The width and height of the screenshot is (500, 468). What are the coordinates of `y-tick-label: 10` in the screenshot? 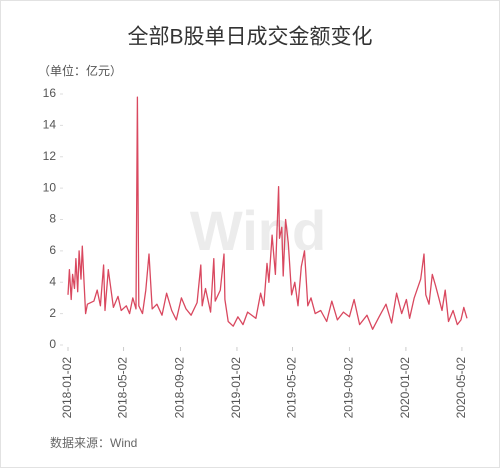 It's located at (50, 187).